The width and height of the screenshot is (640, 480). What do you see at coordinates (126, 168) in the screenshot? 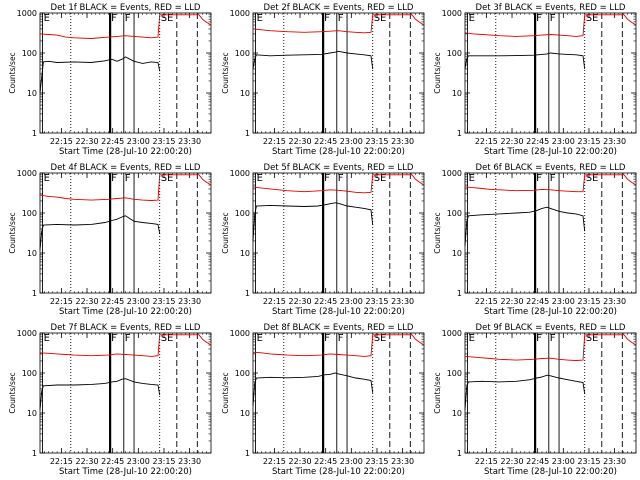
I see `chart-title: Det 4f BLACK = Events, RED = LLD` at bounding box center [126, 168].